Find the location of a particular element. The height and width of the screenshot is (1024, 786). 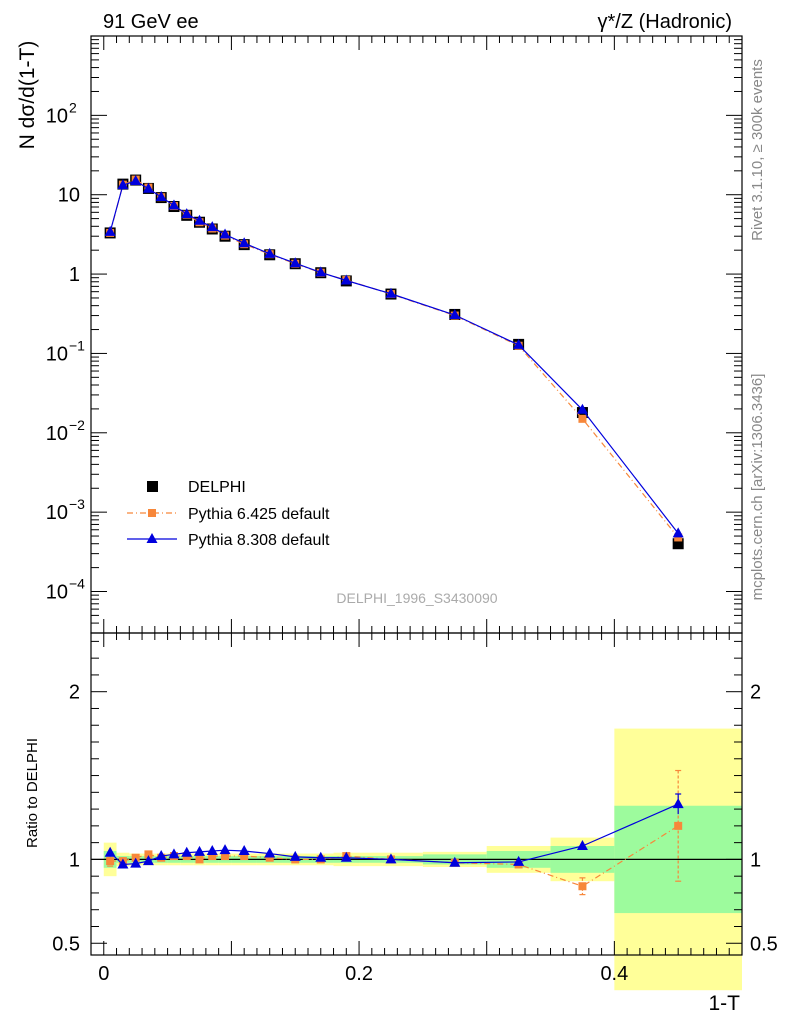

x-tick-label: 0.4 is located at coordinates (614, 974).